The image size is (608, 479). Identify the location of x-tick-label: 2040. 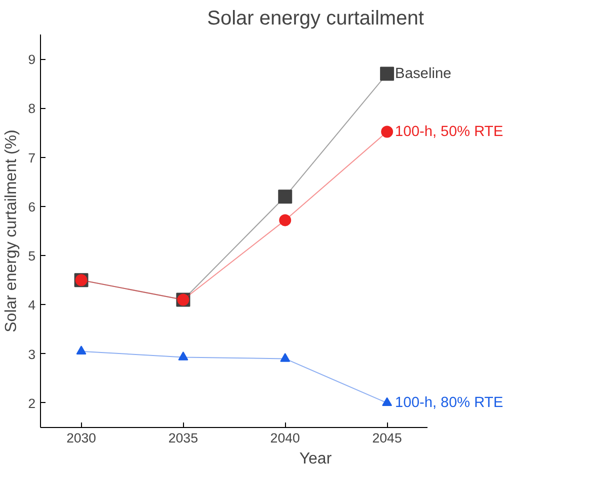
(285, 438).